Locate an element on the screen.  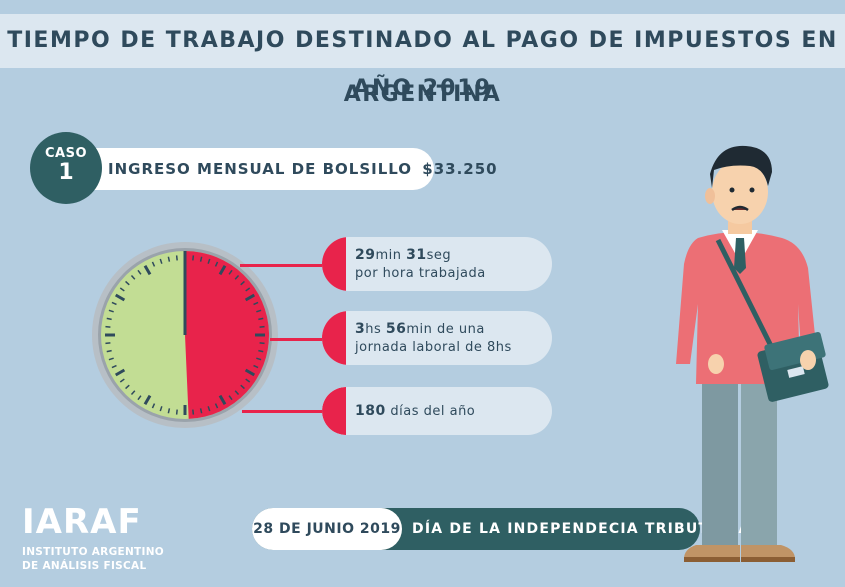
income-text: INGRESO MENSUAL DE BOLSILLO $33.250 is located at coordinates (303, 169).